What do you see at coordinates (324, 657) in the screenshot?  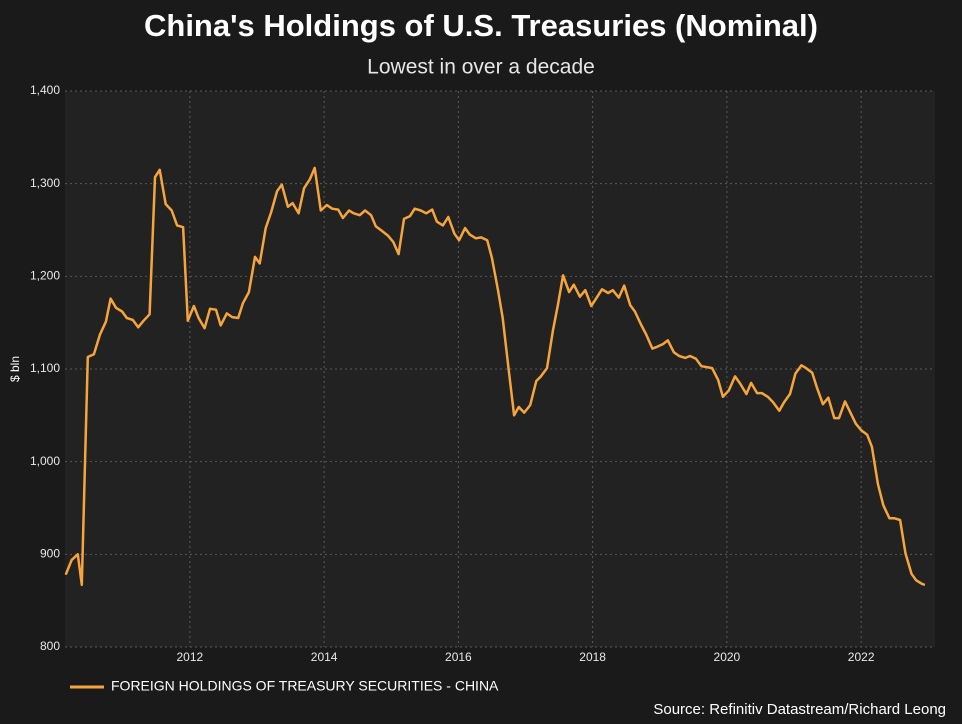 I see `x-tick-label: 2014` at bounding box center [324, 657].